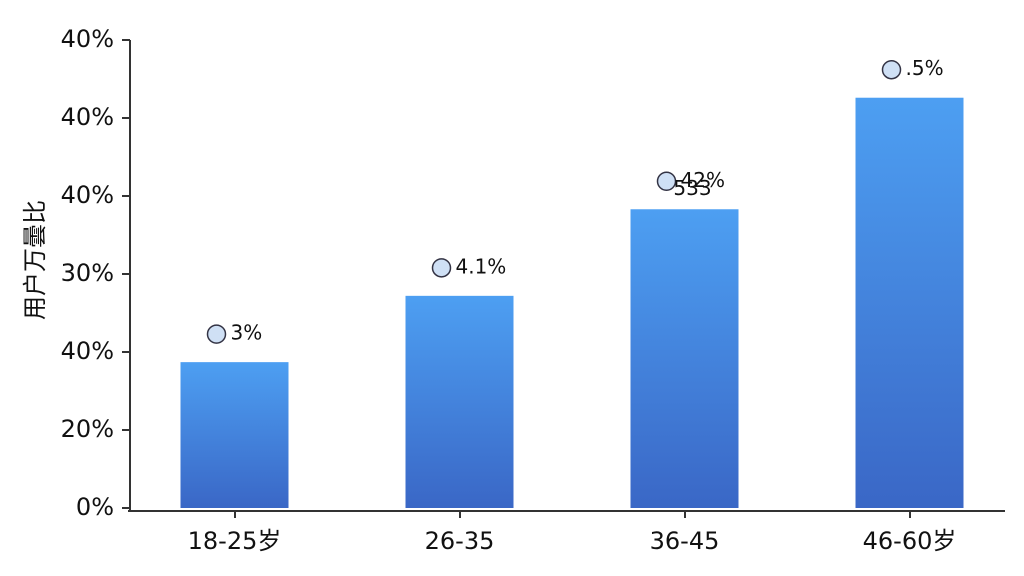  Describe the element at coordinates (235, 541) in the screenshot. I see `x-tick-label: 18-25岁` at that location.